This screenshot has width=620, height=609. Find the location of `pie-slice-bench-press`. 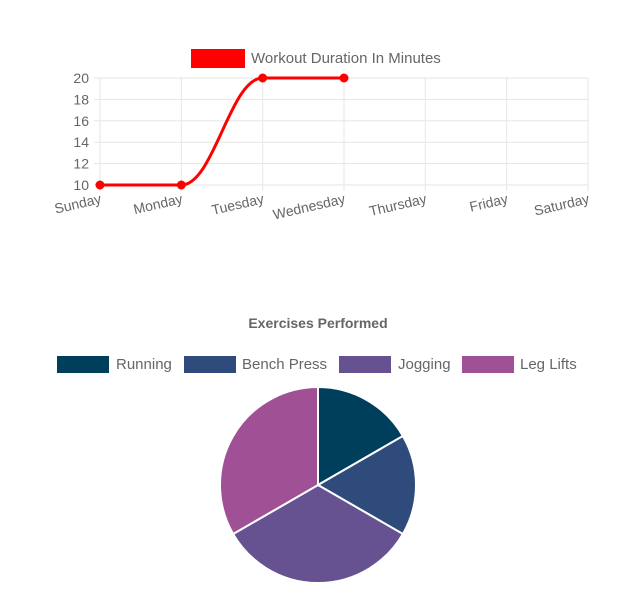

pie-slice-bench-press is located at coordinates (366, 485).